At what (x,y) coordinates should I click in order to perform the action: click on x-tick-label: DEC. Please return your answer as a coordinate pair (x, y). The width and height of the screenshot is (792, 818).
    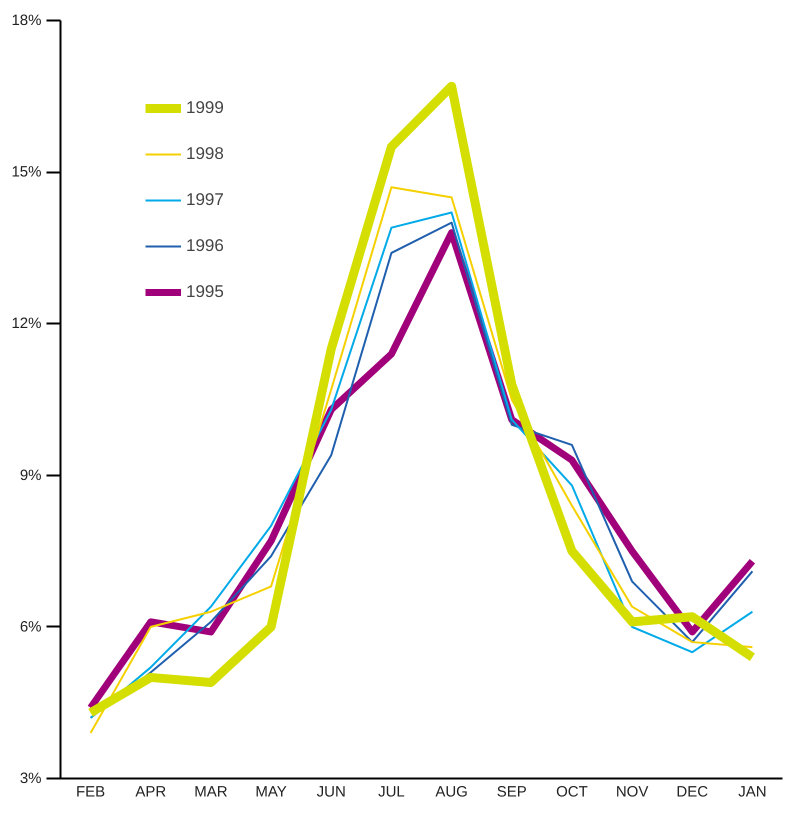
    Looking at the image, I should click on (692, 792).